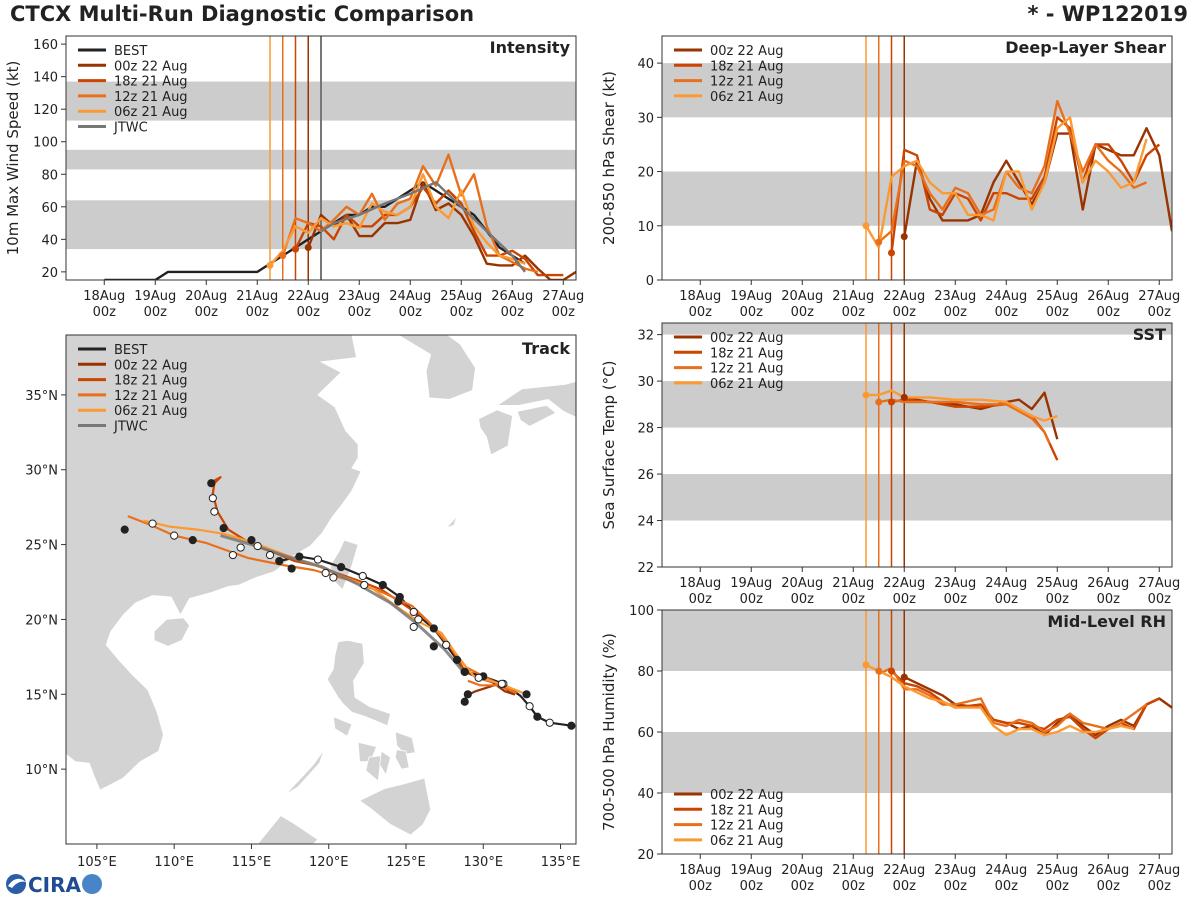 The height and width of the screenshot is (900, 1200). I want to click on rh-xtick-day: 20Aug, so click(802, 870).